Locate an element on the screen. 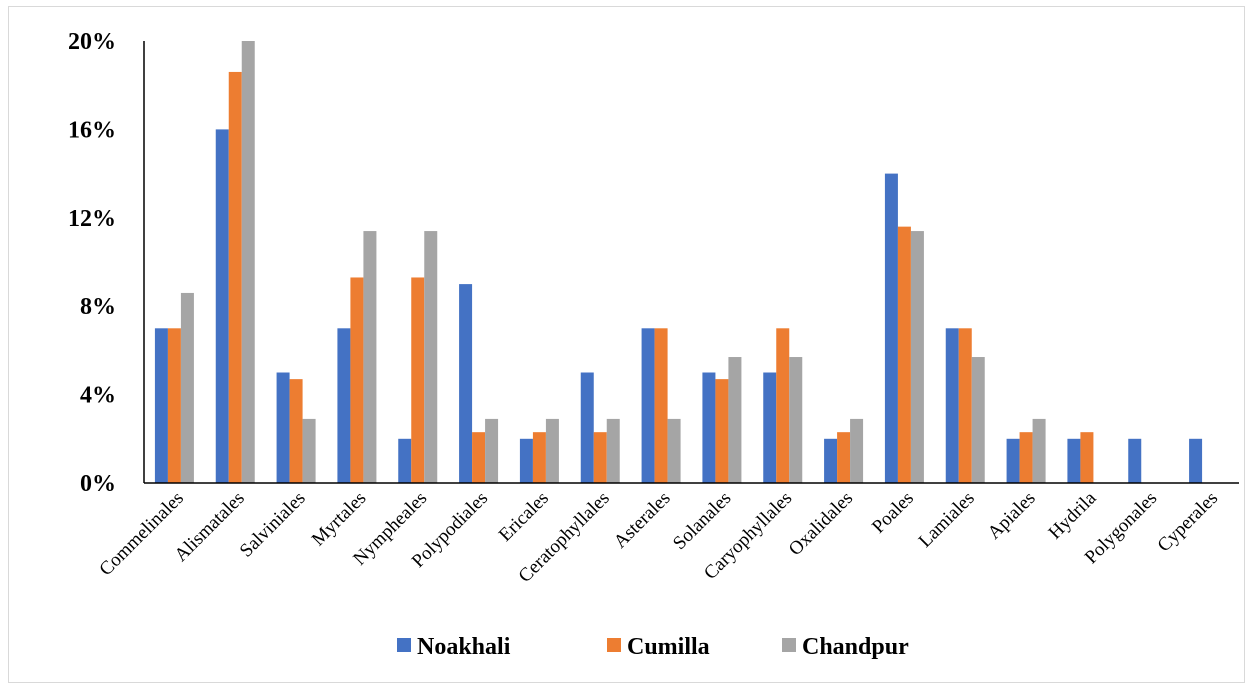 This screenshot has width=1255, height=691. bar-cumilla-nympheales is located at coordinates (418, 380).